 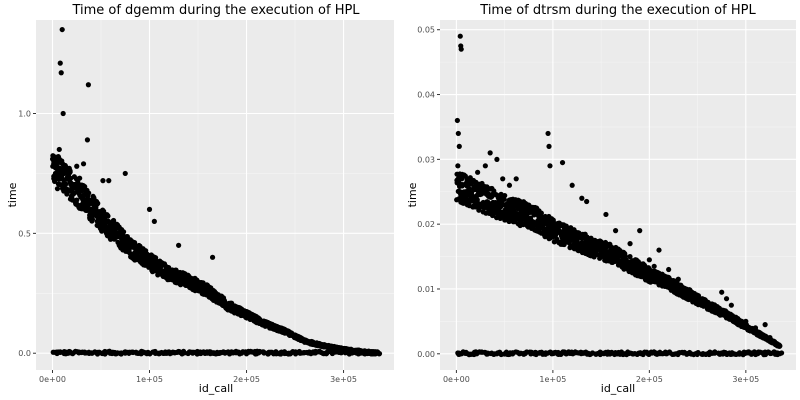 I want to click on y-axis-ticks: 0.0 0.5 1.0, so click(x=27, y=233).